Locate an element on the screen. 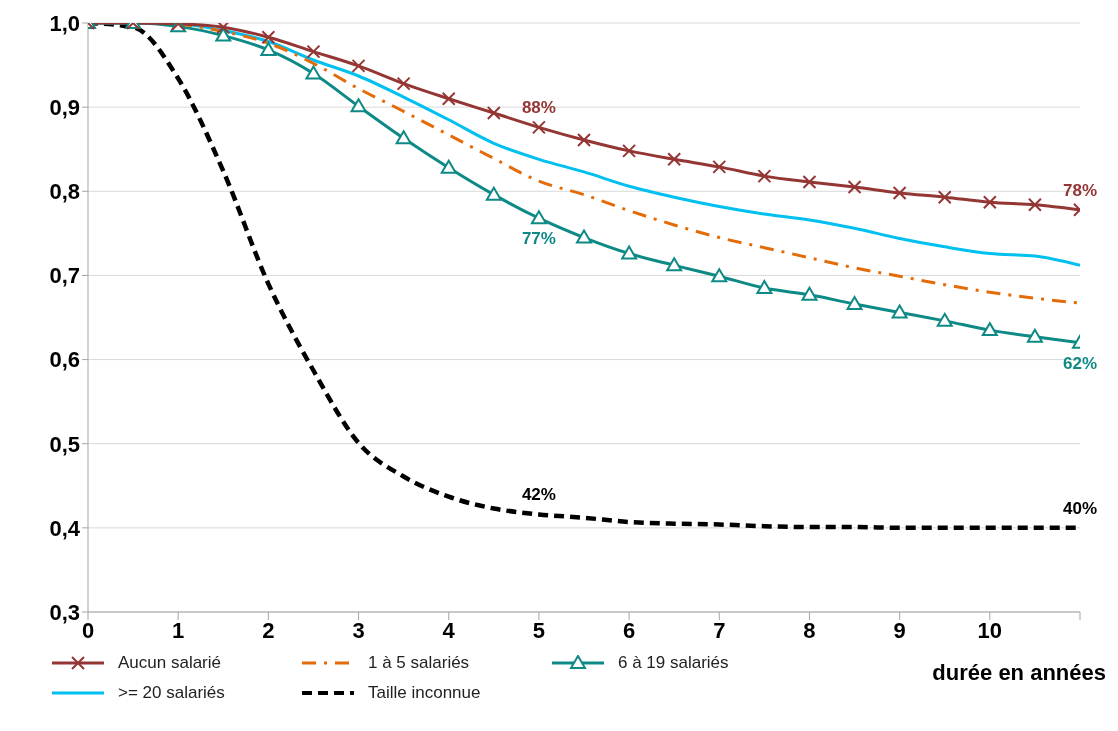  data-label: 88% is located at coordinates (538, 108).